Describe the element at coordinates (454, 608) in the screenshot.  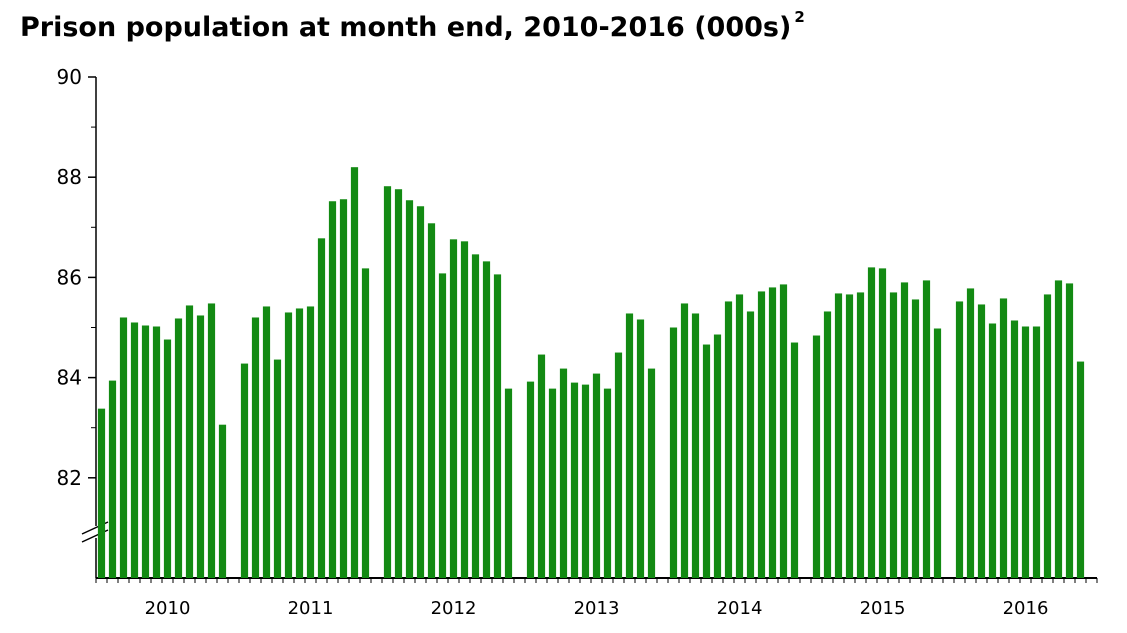
I see `x-tick-label: 2012` at that location.